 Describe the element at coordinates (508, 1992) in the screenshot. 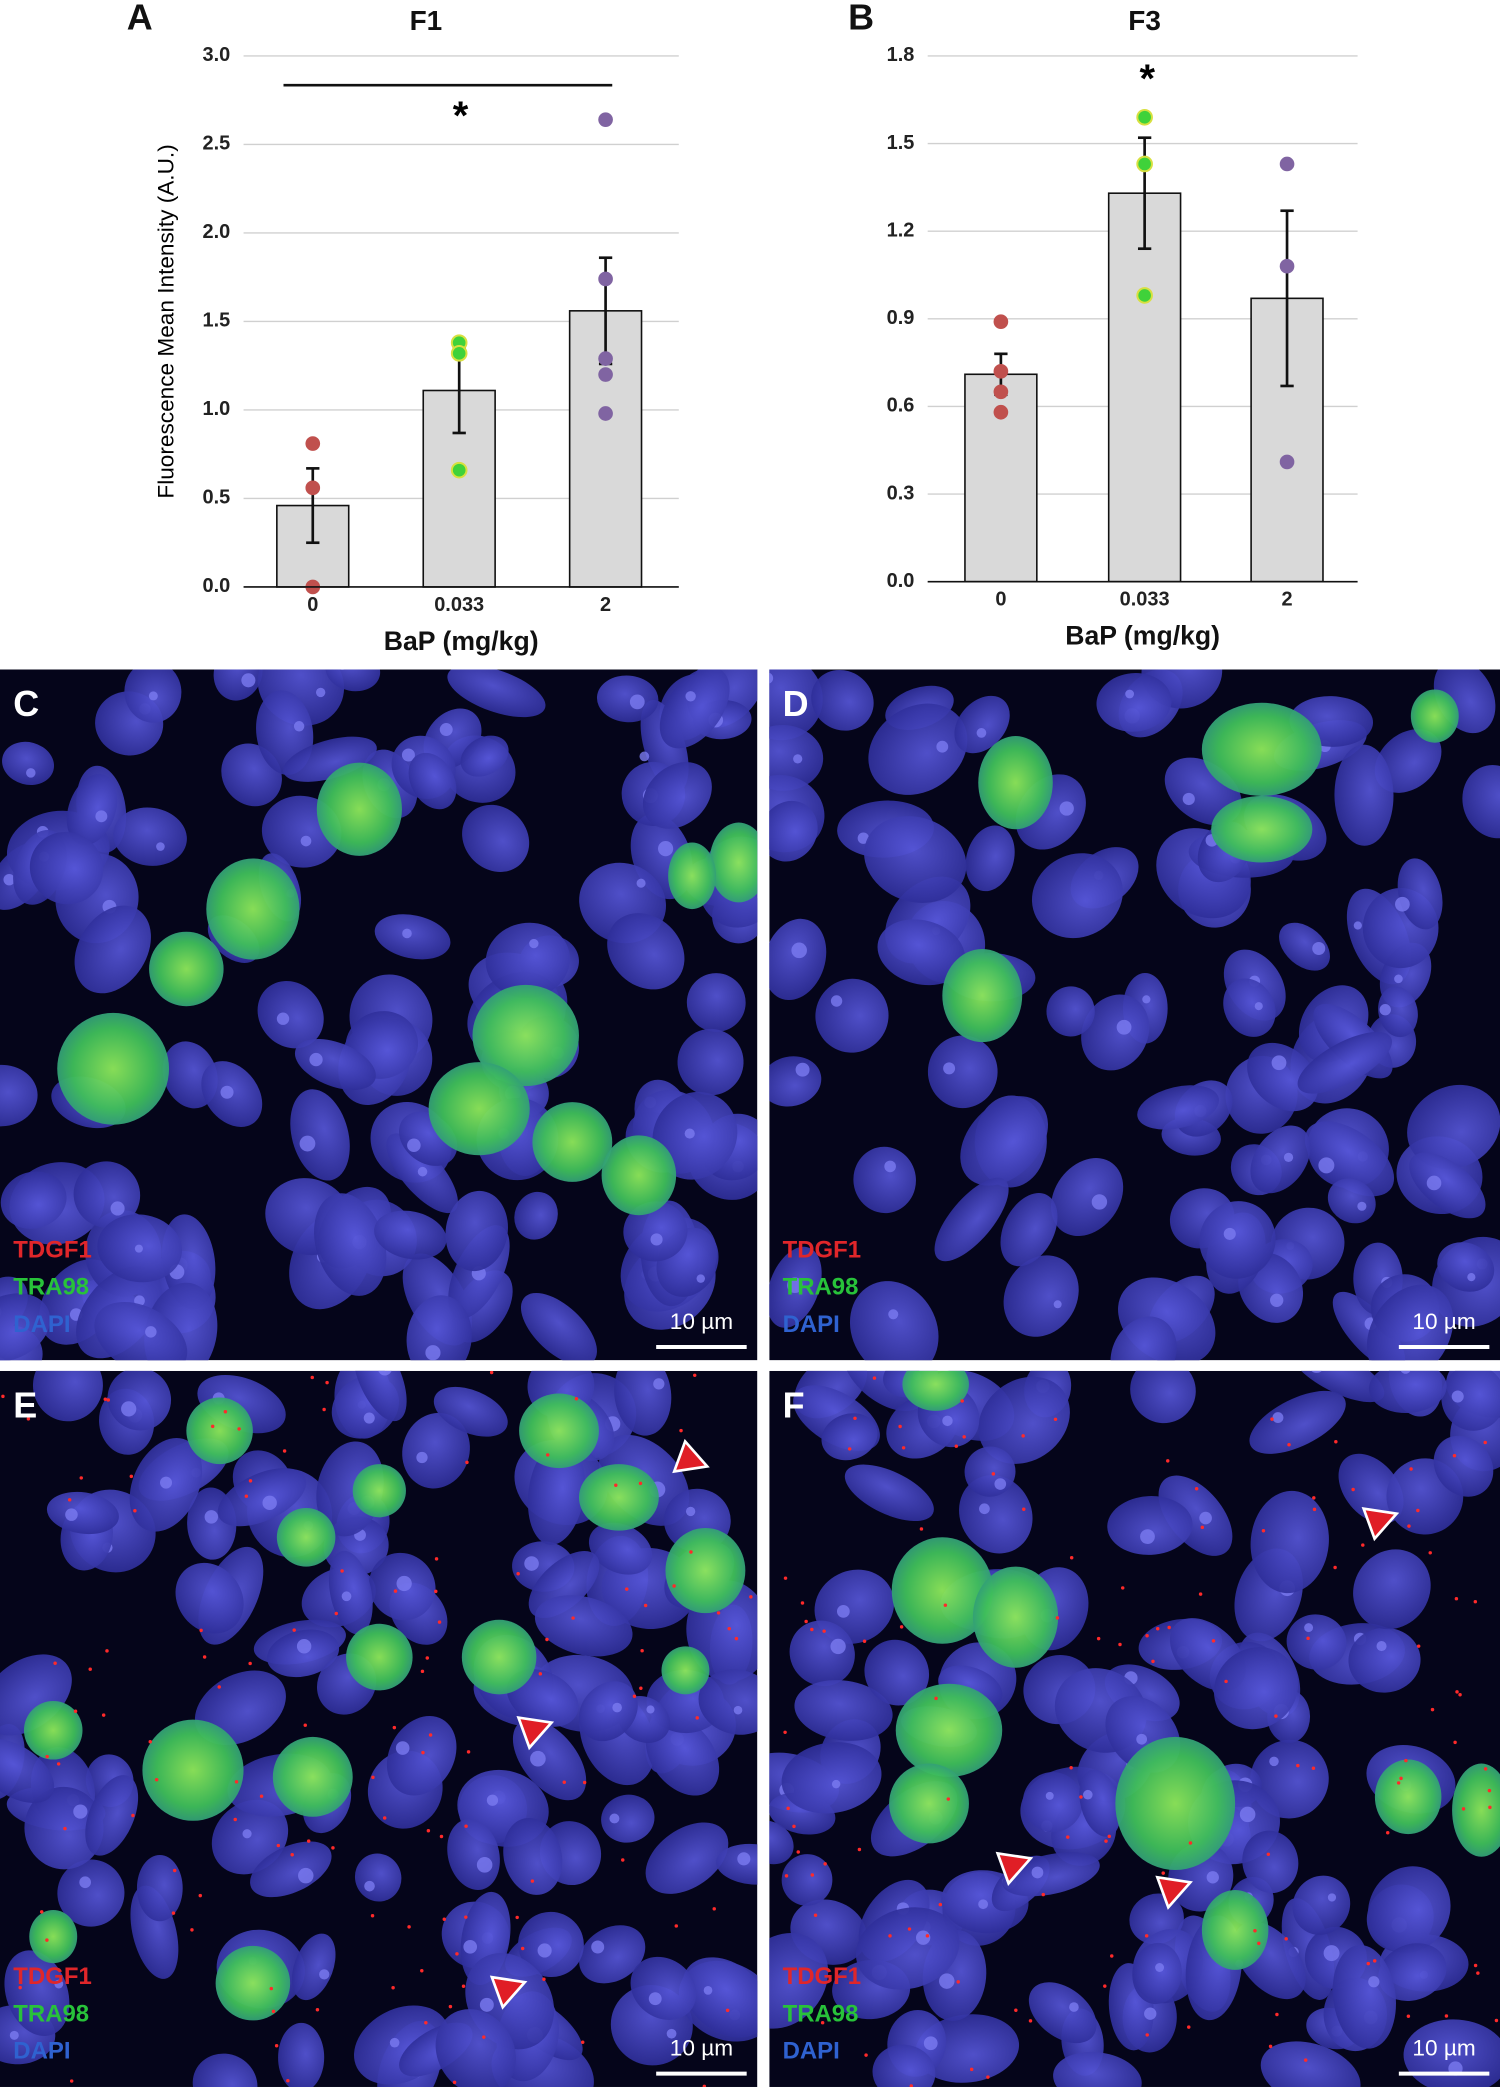

I see `arrowhead` at that location.